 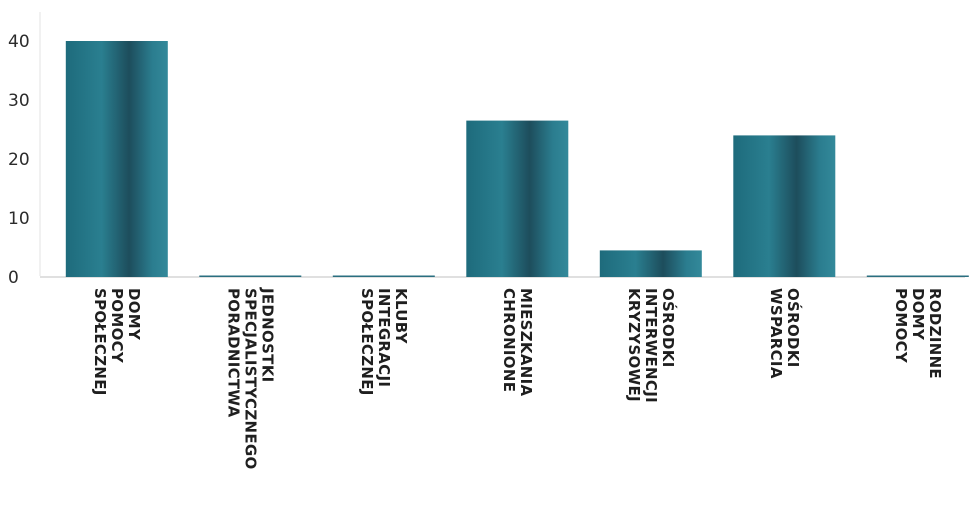 What do you see at coordinates (776, 333) in the screenshot?
I see `category-label-line: WSPARCIA` at bounding box center [776, 333].